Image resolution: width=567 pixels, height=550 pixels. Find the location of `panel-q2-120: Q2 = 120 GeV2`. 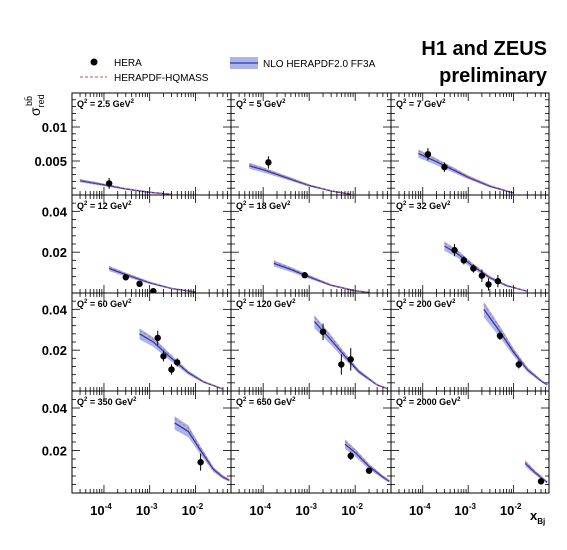

panel-q2-120: Q2 = 120 GeV2 is located at coordinates (311, 342).